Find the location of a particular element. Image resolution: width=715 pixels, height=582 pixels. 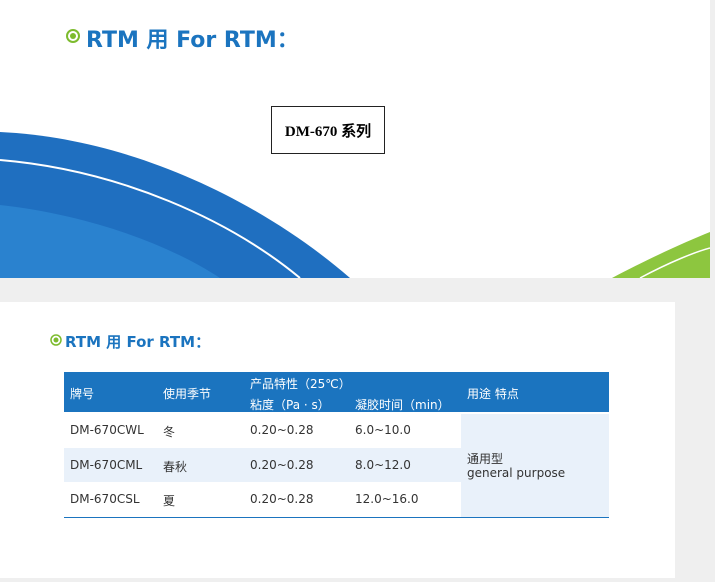

table-header: 使用季节 is located at coordinates (187, 394).